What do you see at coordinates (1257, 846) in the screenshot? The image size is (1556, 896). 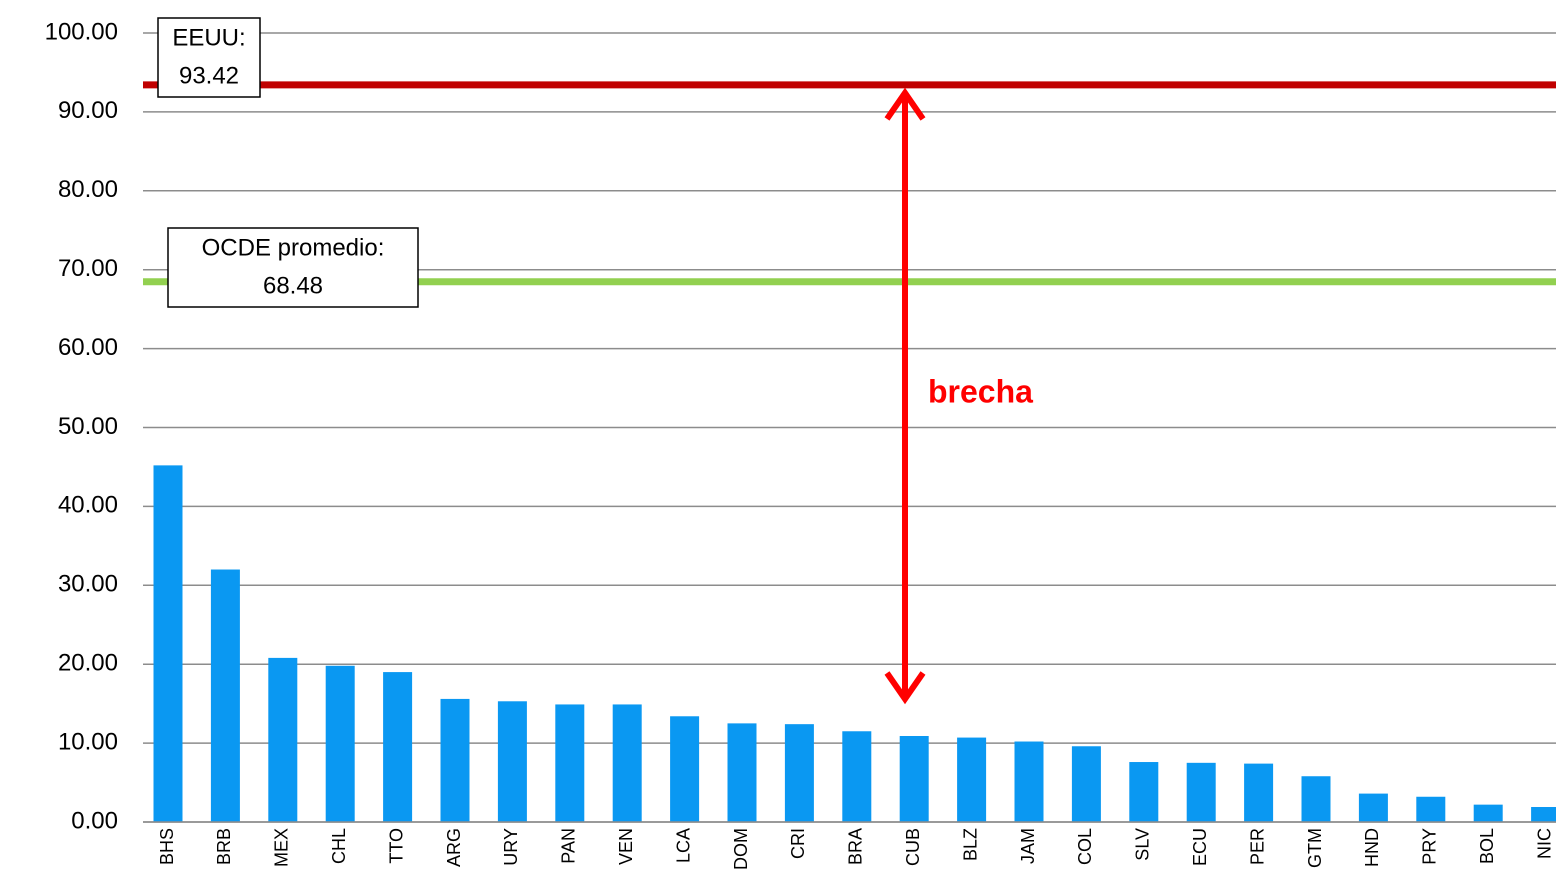 I see `x-tick-label: PER` at bounding box center [1257, 846].